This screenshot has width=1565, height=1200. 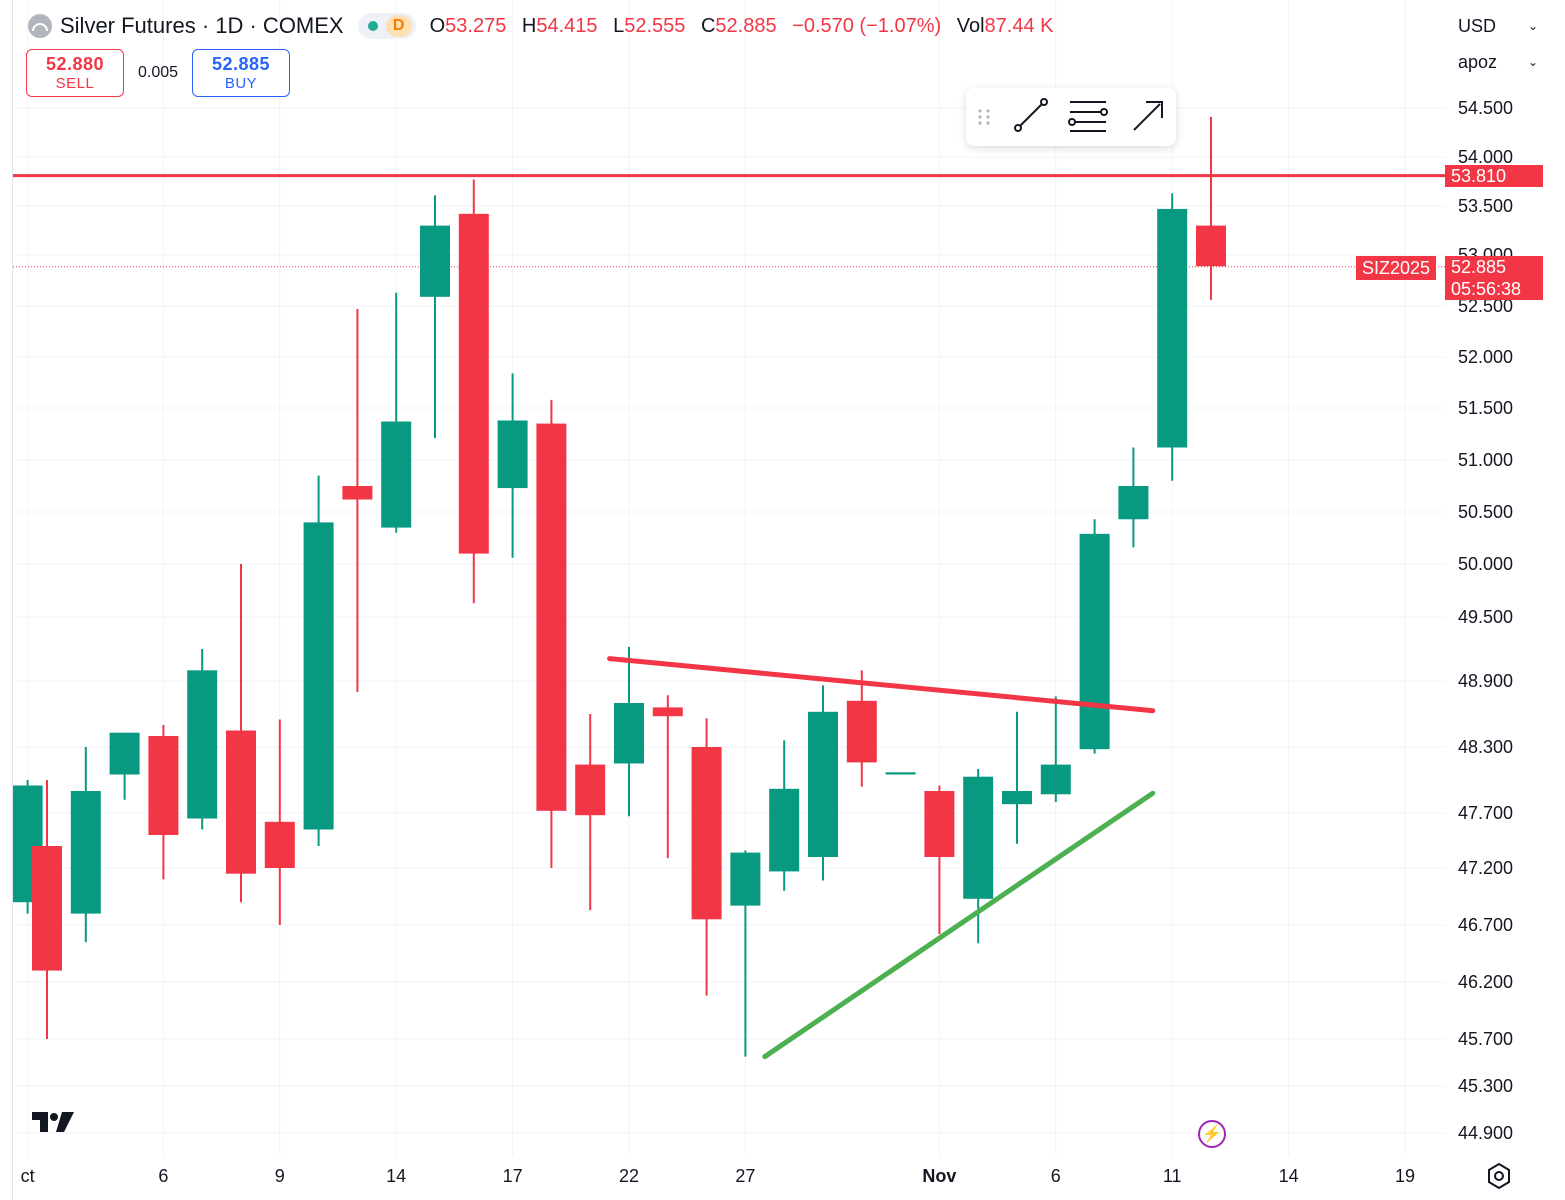 What do you see at coordinates (1088, 116) in the screenshot?
I see `fib-retracement-icon` at bounding box center [1088, 116].